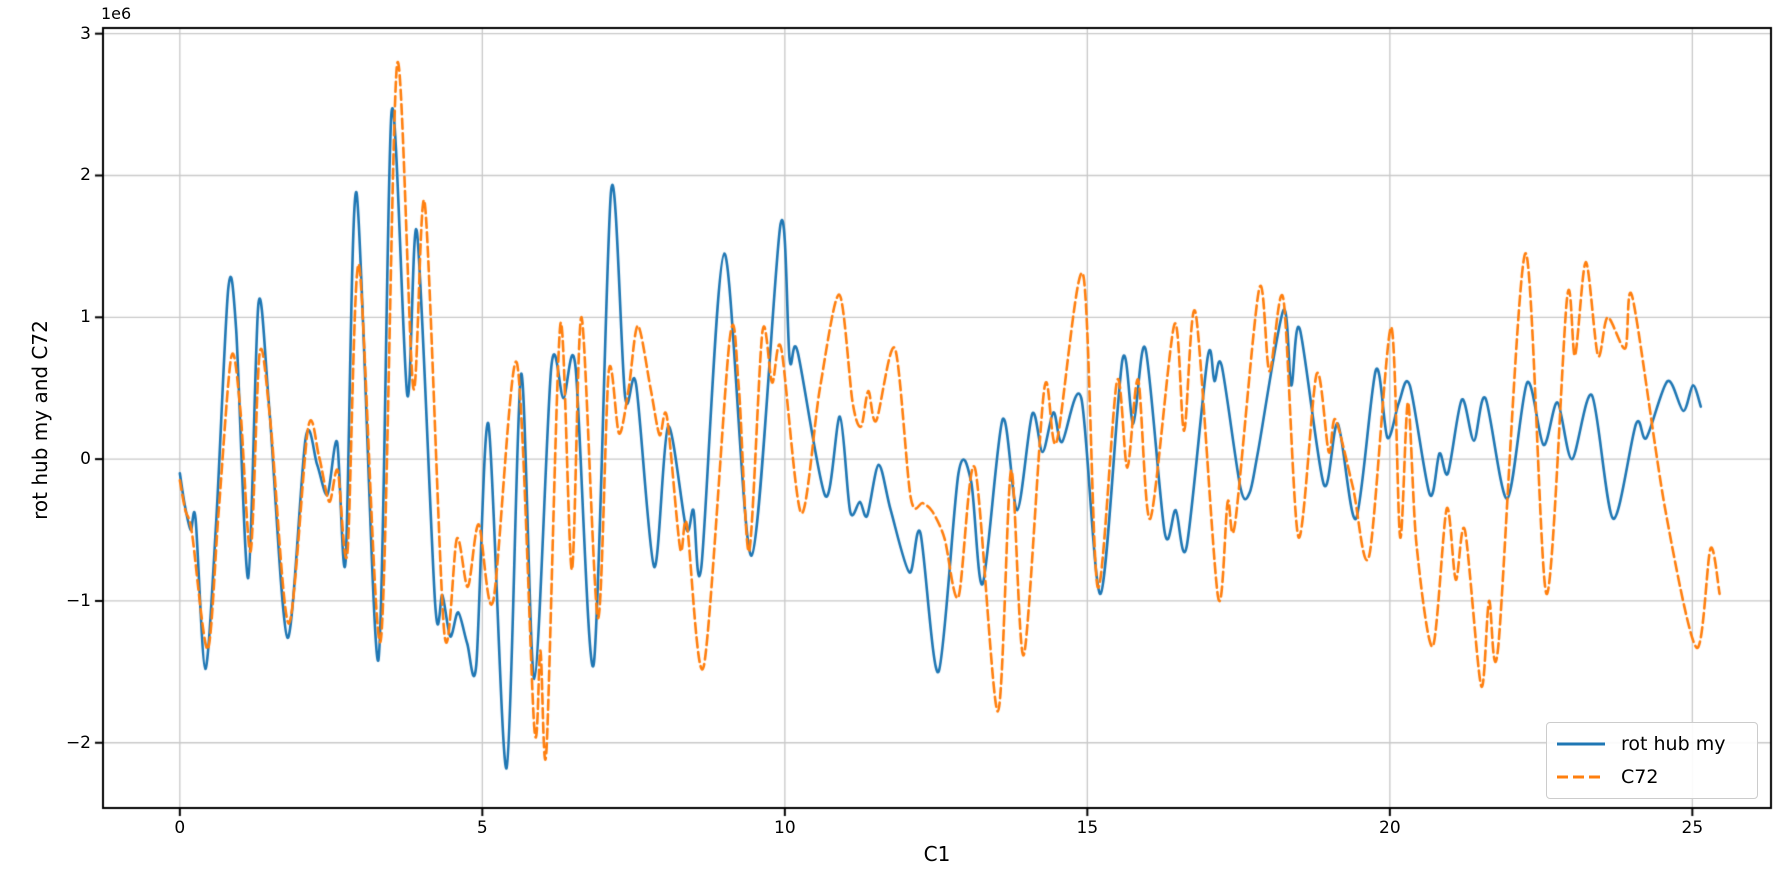 This screenshot has width=1788, height=878. Describe the element at coordinates (78, 742) in the screenshot. I see `y-tick-label: −2` at that location.